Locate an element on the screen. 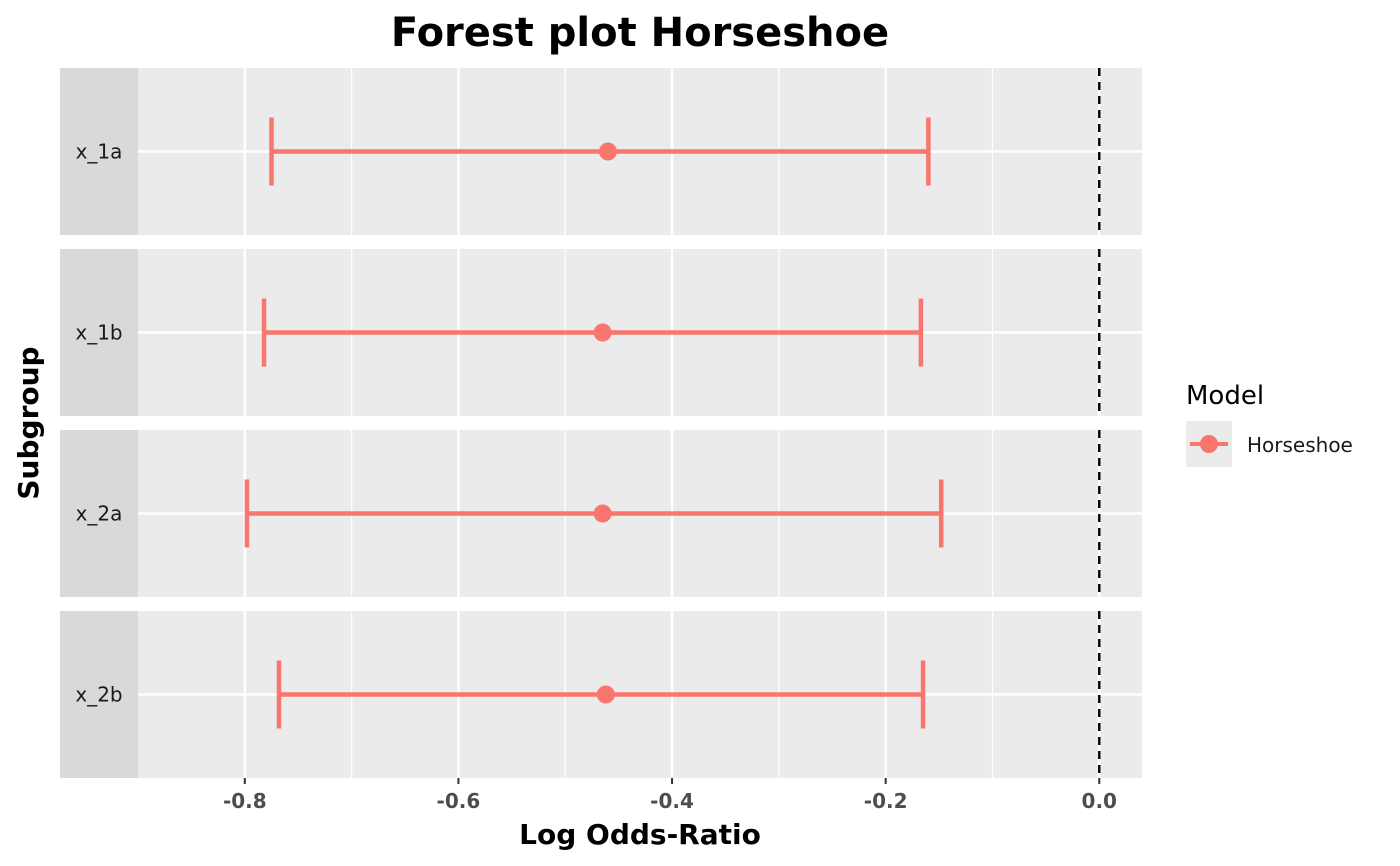 The image size is (1400, 866). x-tick-label: -0.8 is located at coordinates (245, 801).